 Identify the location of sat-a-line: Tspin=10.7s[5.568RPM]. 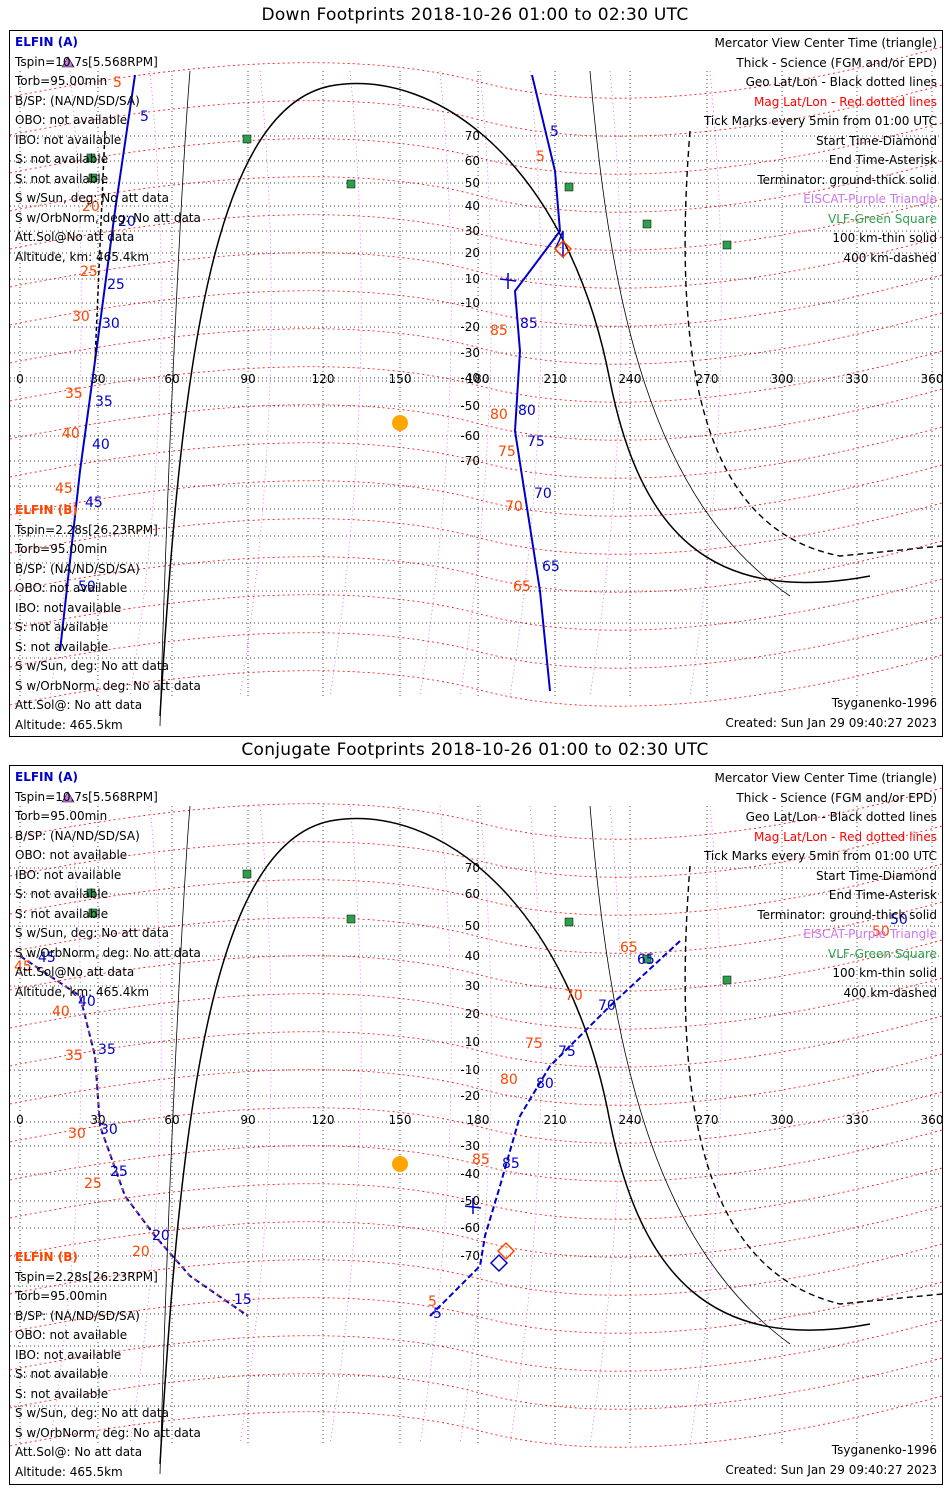
(86, 796).